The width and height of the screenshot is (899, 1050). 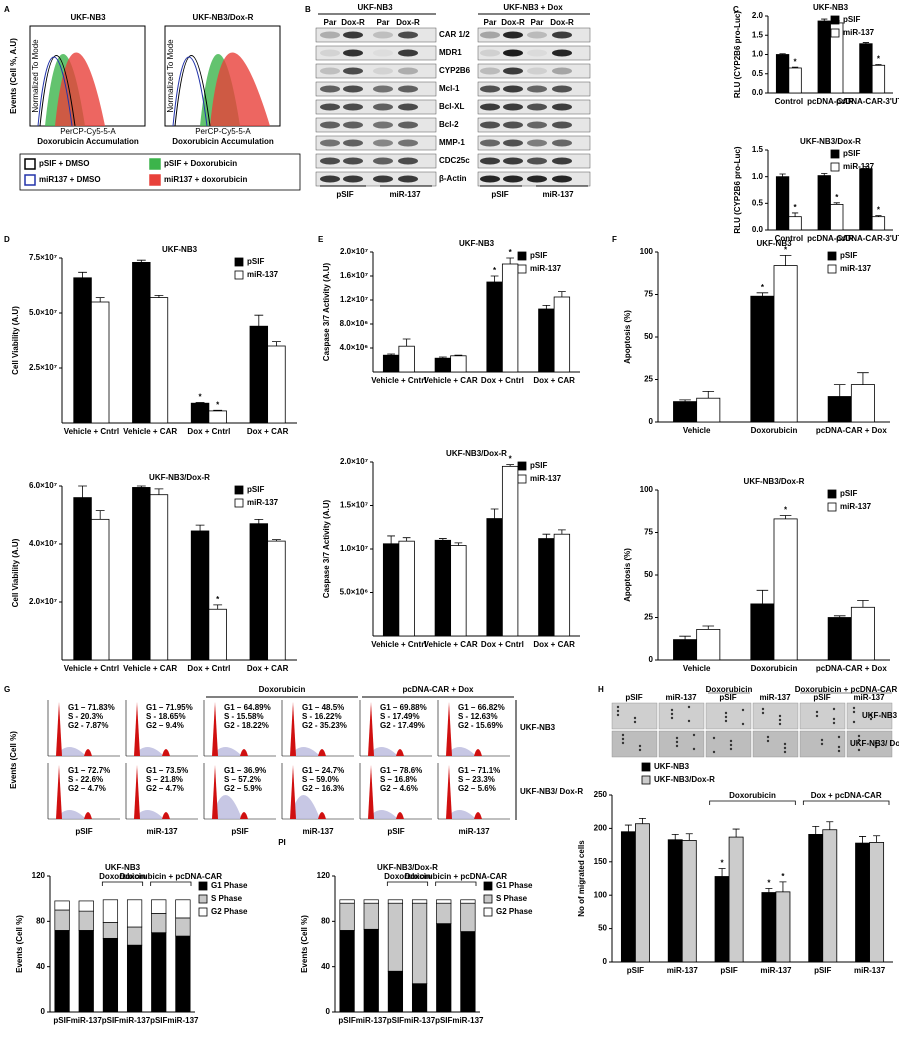 I want to click on x-tick-label: Doxorubicin, so click(x=774, y=430).